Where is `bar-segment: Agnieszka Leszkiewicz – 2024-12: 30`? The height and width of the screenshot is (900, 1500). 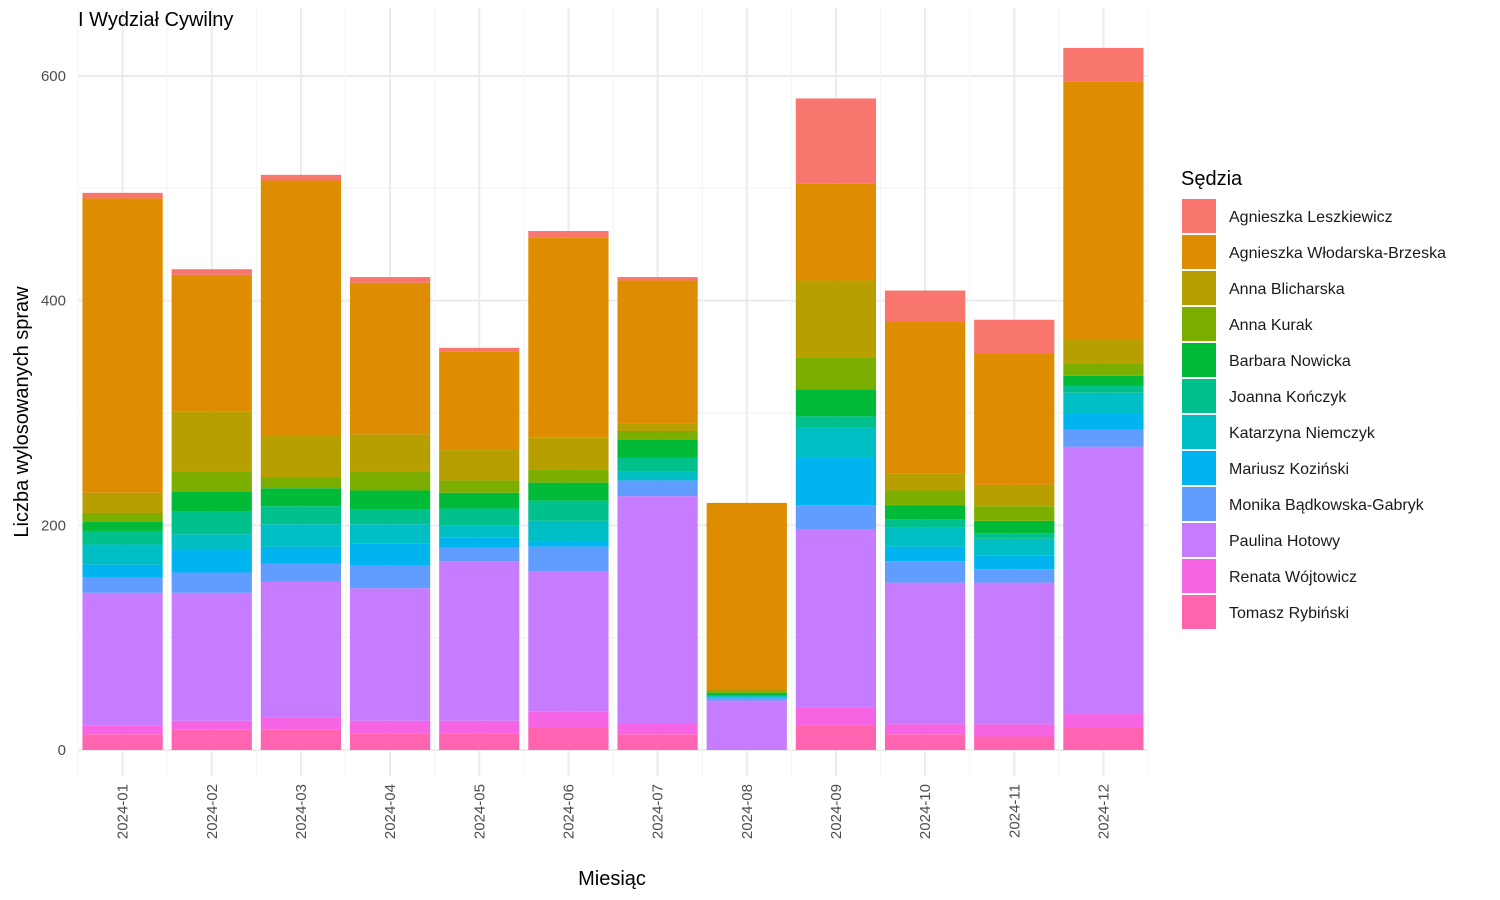
bar-segment: Agnieszka Leszkiewicz – 2024-12: 30 is located at coordinates (1103, 64).